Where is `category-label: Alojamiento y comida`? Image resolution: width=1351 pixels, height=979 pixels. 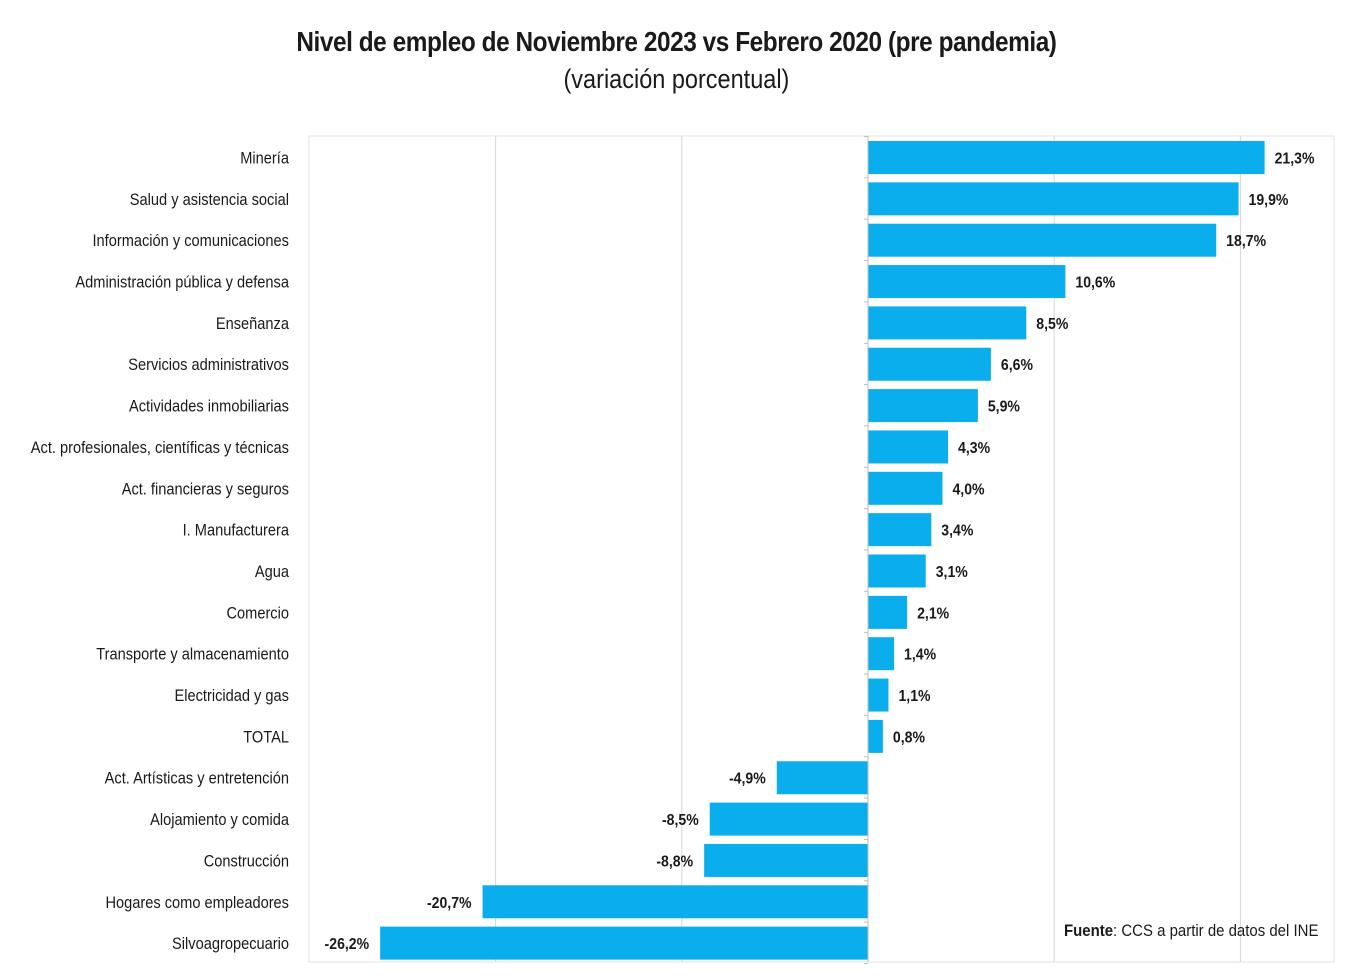 category-label: Alojamiento y comida is located at coordinates (219, 820).